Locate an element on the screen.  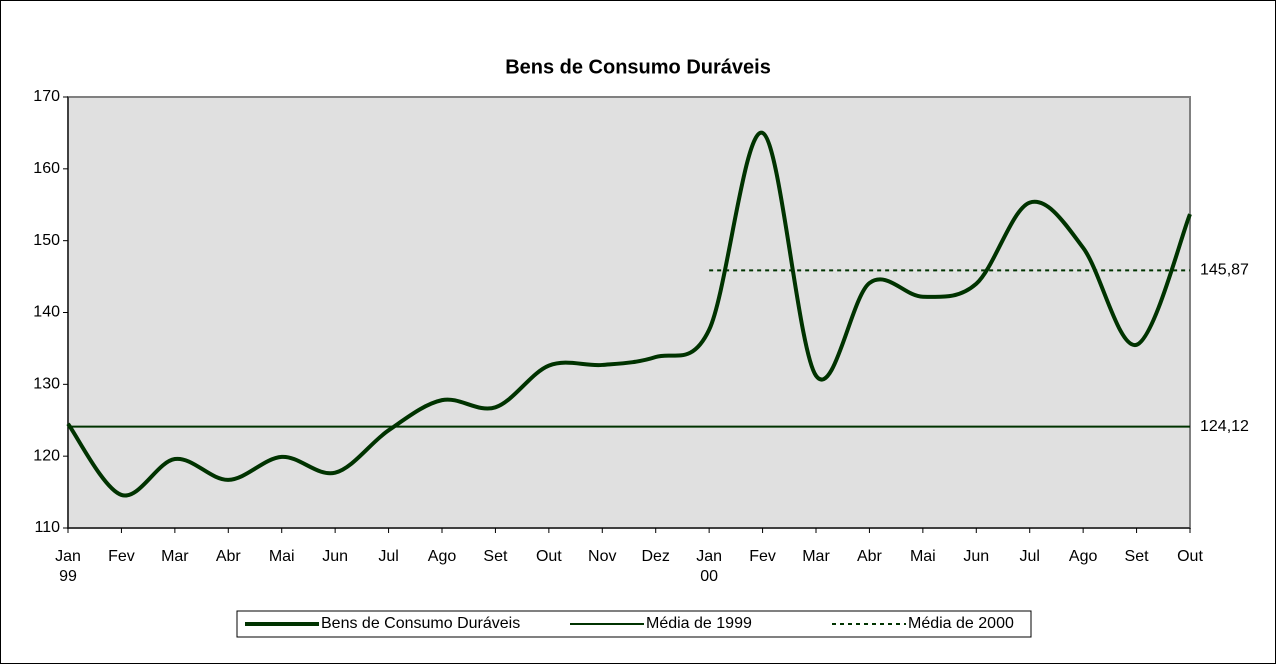
x-tick-label: Dez is located at coordinates (655, 556).